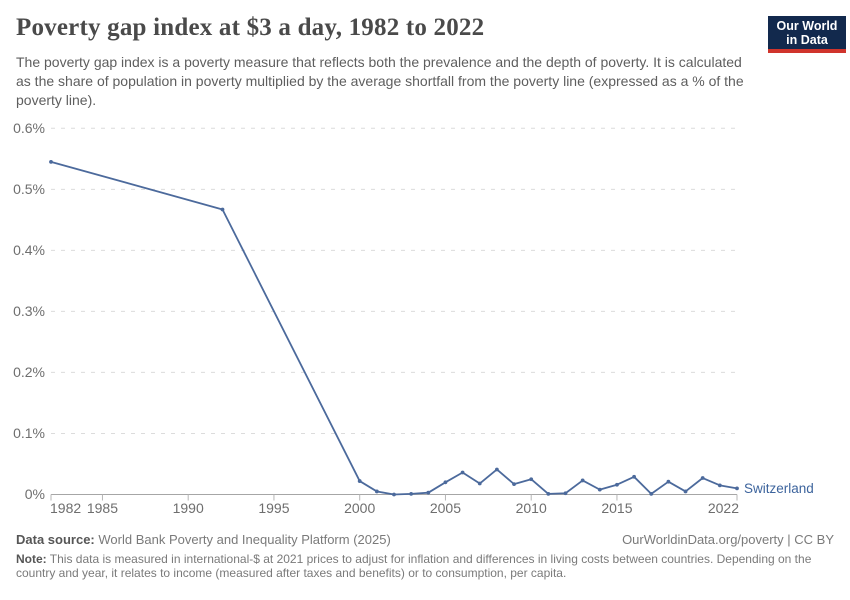 This screenshot has width=850, height=600. I want to click on y-axis-tick-label: 0.5%, so click(29, 189).